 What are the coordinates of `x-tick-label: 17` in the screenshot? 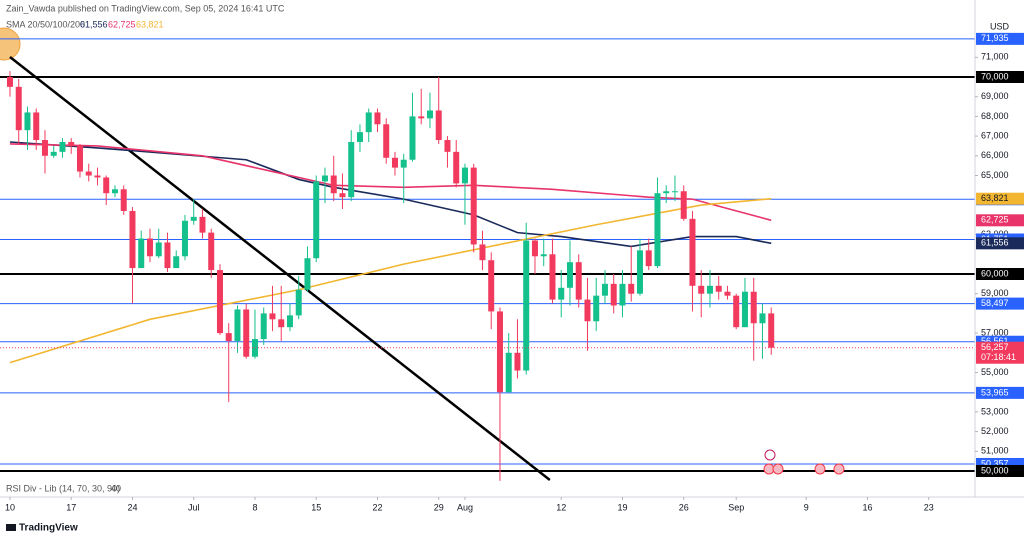 It's located at (71, 507).